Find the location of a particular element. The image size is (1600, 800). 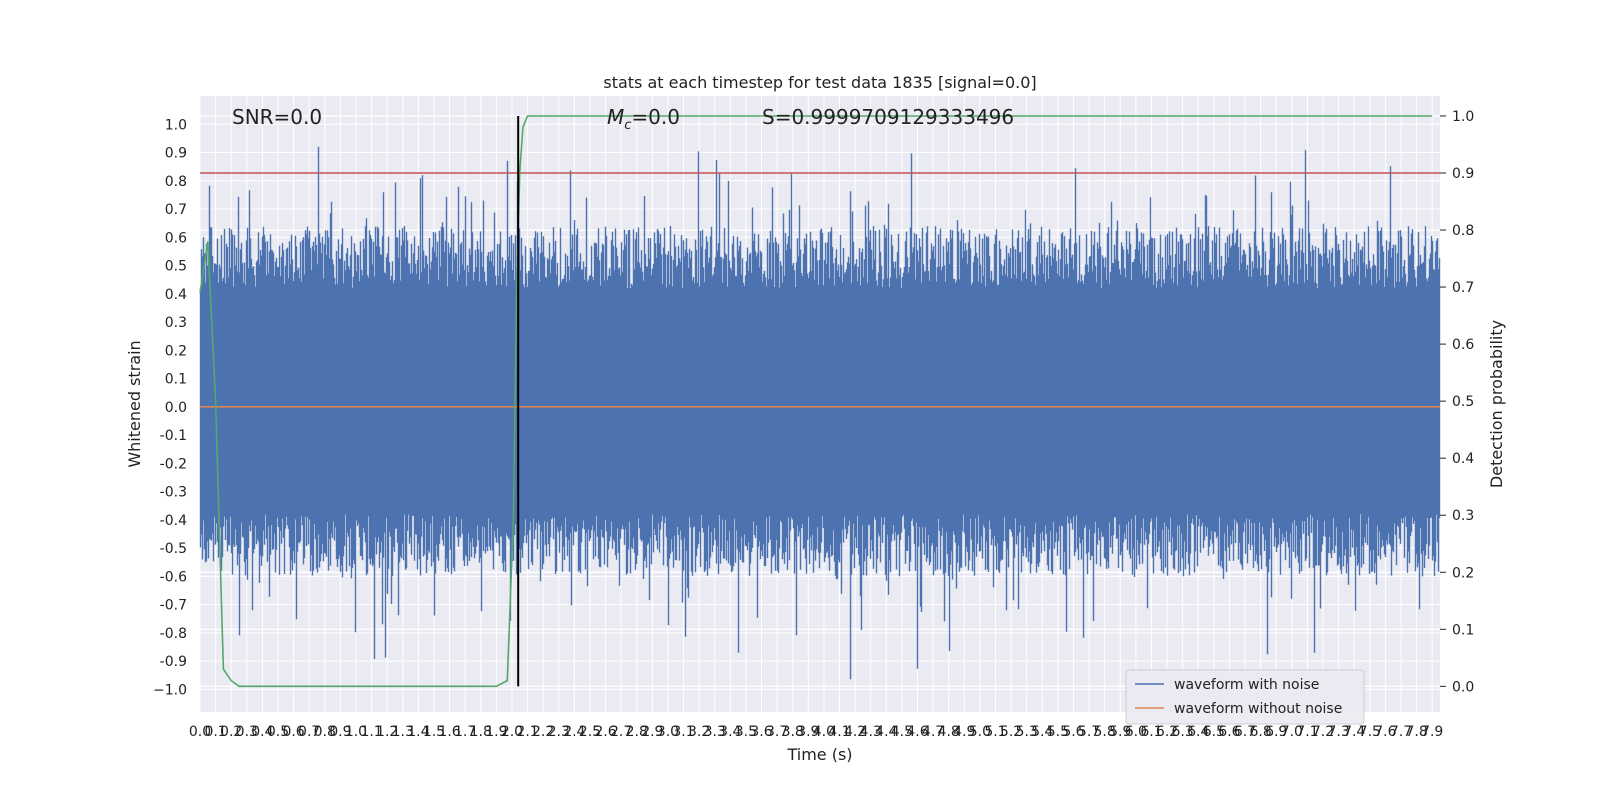

y2-tick-label: 0.9 is located at coordinates (1463, 174).